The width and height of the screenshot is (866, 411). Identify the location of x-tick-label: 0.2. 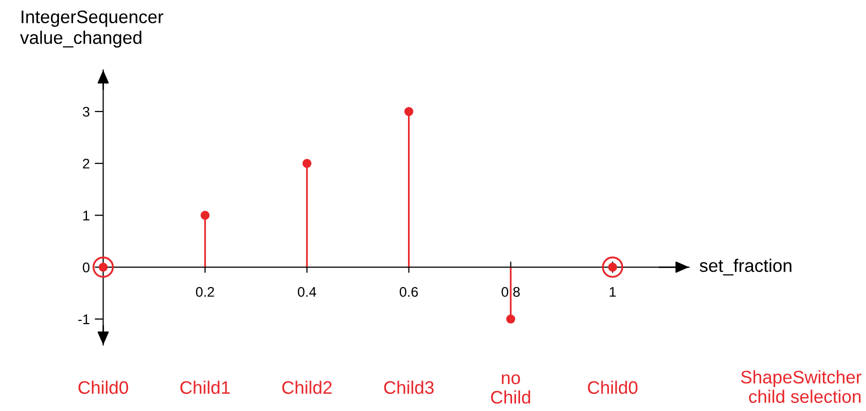
(205, 291).